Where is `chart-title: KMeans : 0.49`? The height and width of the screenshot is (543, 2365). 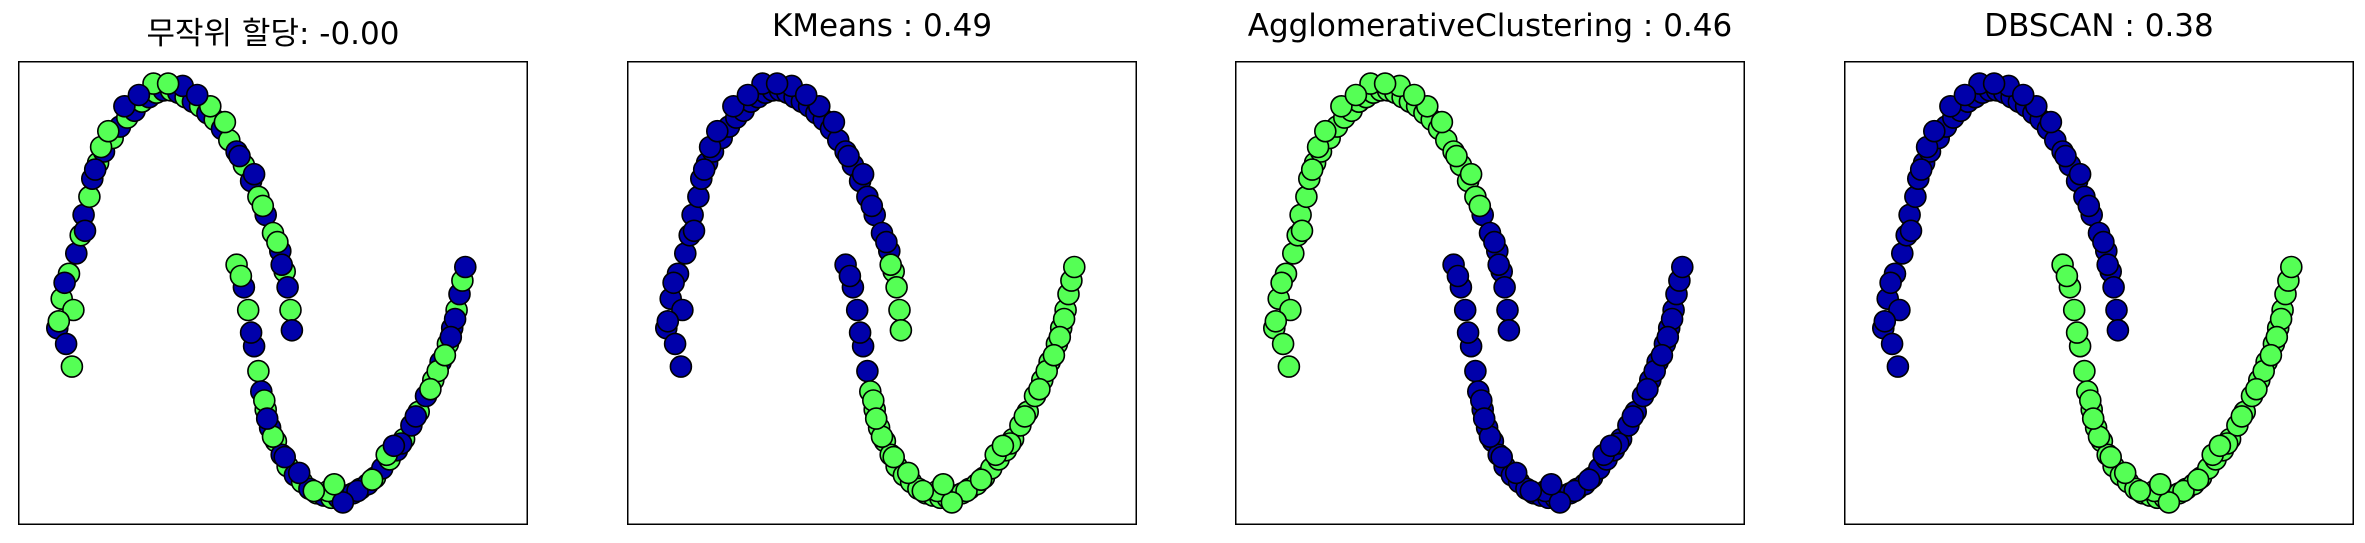 chart-title: KMeans : 0.49 is located at coordinates (882, 26).